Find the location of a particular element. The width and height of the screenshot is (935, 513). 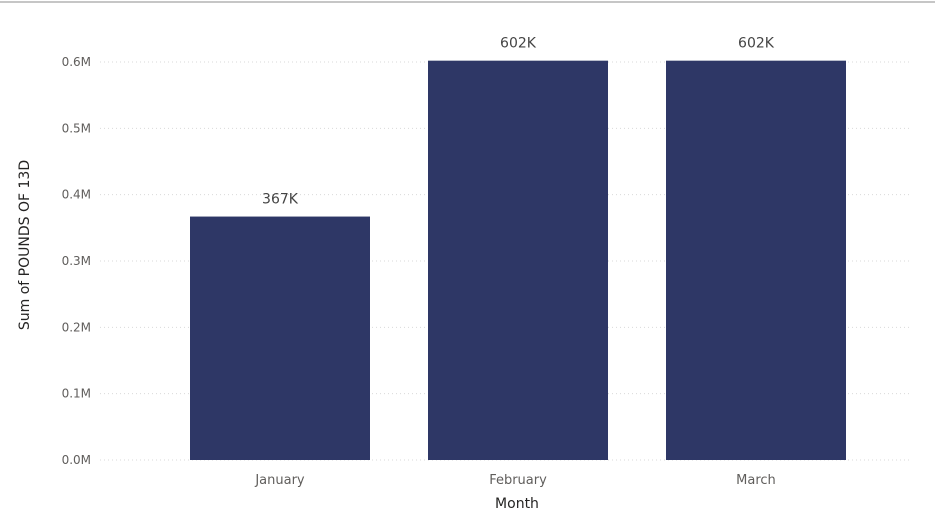

data-label-february: 602K is located at coordinates (518, 44).